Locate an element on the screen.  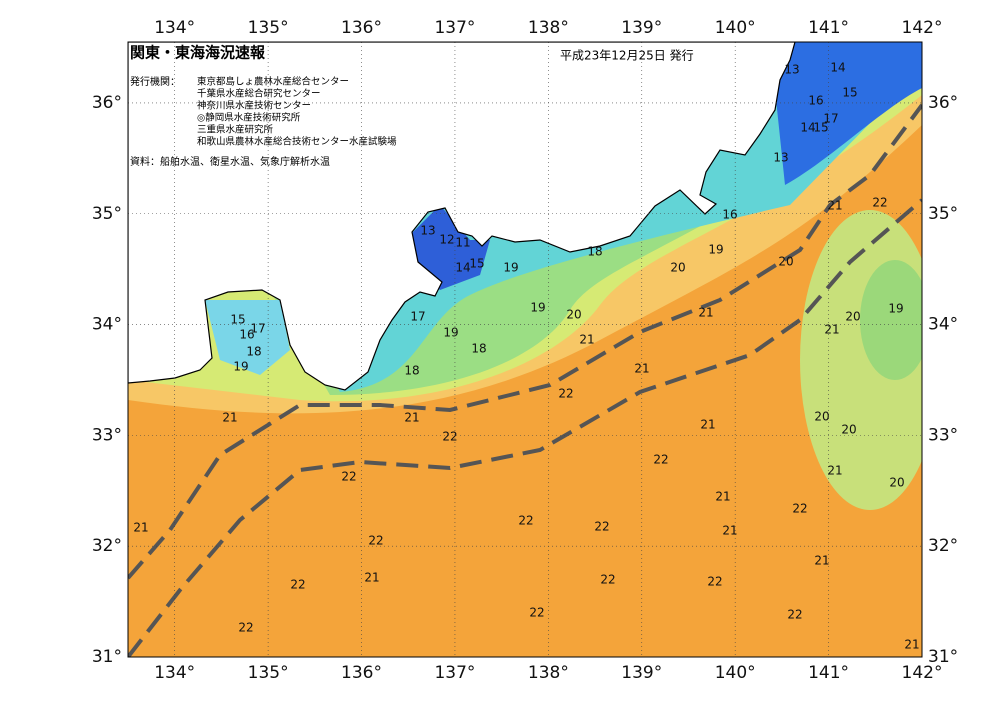
issue-date: 平成23年12月25日 発行 is located at coordinates (627, 56).